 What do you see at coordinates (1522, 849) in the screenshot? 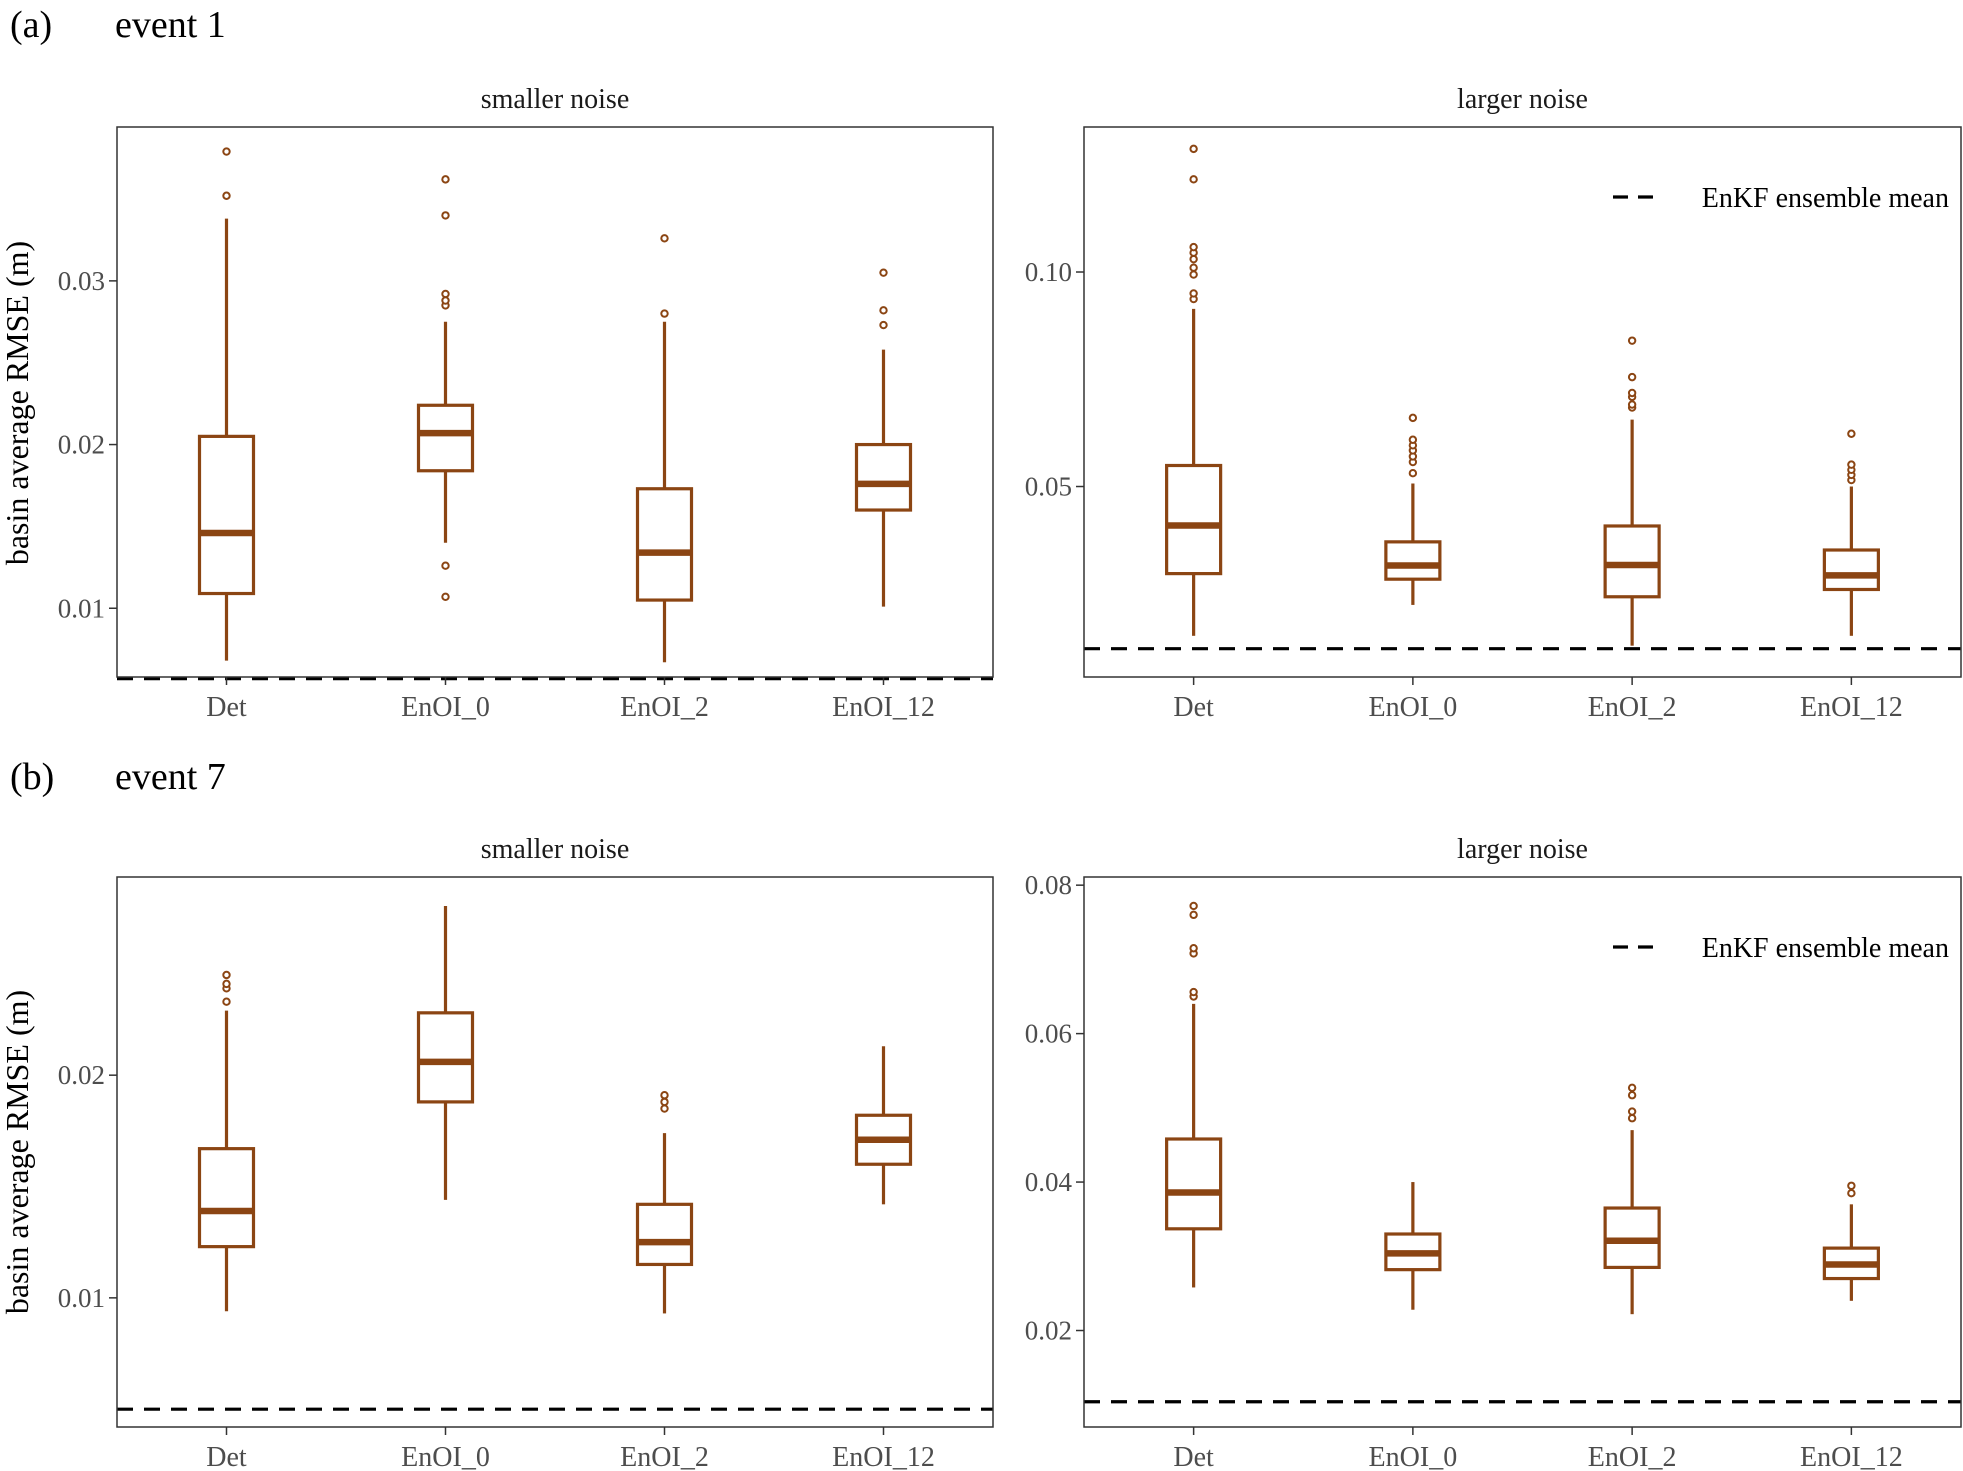
I see `panel-title: larger noise` at bounding box center [1522, 849].